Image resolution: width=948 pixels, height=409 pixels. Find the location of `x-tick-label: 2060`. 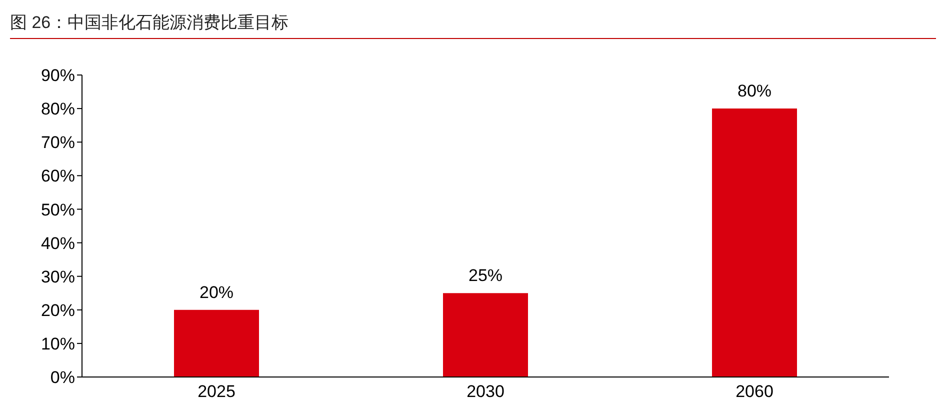

x-tick-label: 2060 is located at coordinates (755, 392).